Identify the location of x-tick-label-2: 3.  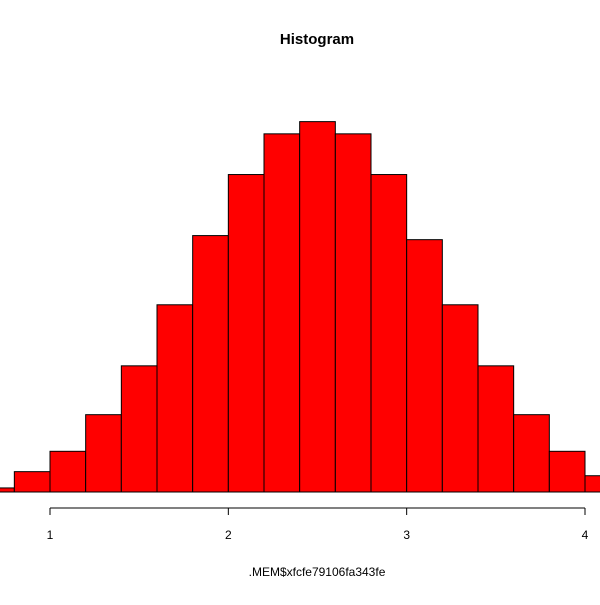
(406, 535).